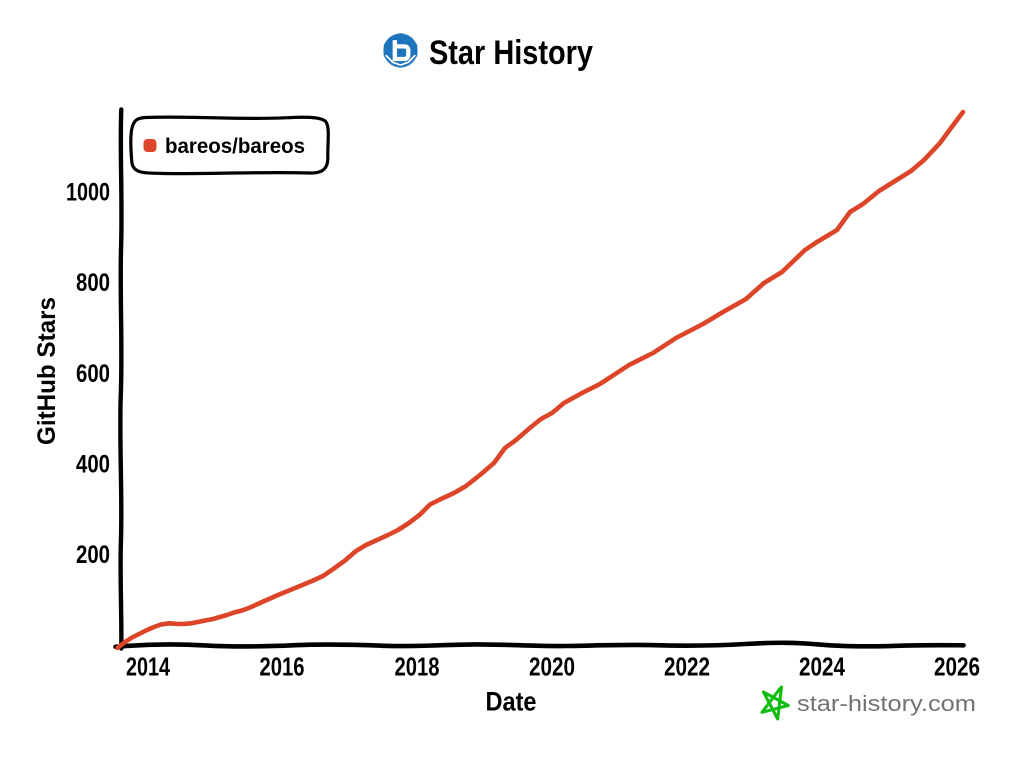 Image resolution: width=1024 pixels, height=757 pixels. What do you see at coordinates (417, 667) in the screenshot?
I see `svg-text: 2018` at bounding box center [417, 667].